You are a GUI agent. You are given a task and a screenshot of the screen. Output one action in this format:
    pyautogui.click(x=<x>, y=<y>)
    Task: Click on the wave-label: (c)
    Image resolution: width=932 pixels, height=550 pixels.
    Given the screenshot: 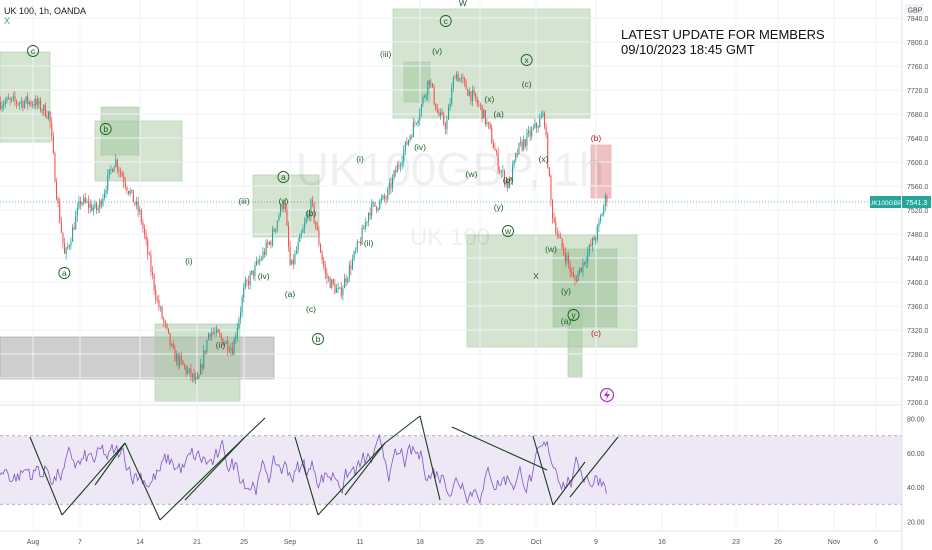 What is the action you would take?
    pyautogui.click(x=311, y=309)
    